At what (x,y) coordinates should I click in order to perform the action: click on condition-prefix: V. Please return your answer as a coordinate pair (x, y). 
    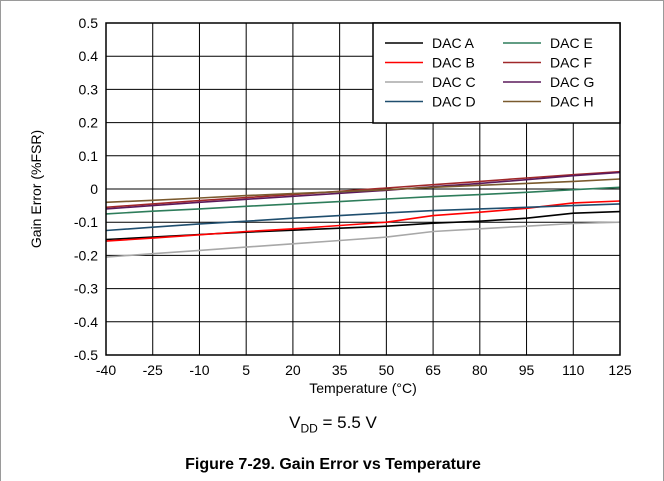
    Looking at the image, I should click on (295, 422).